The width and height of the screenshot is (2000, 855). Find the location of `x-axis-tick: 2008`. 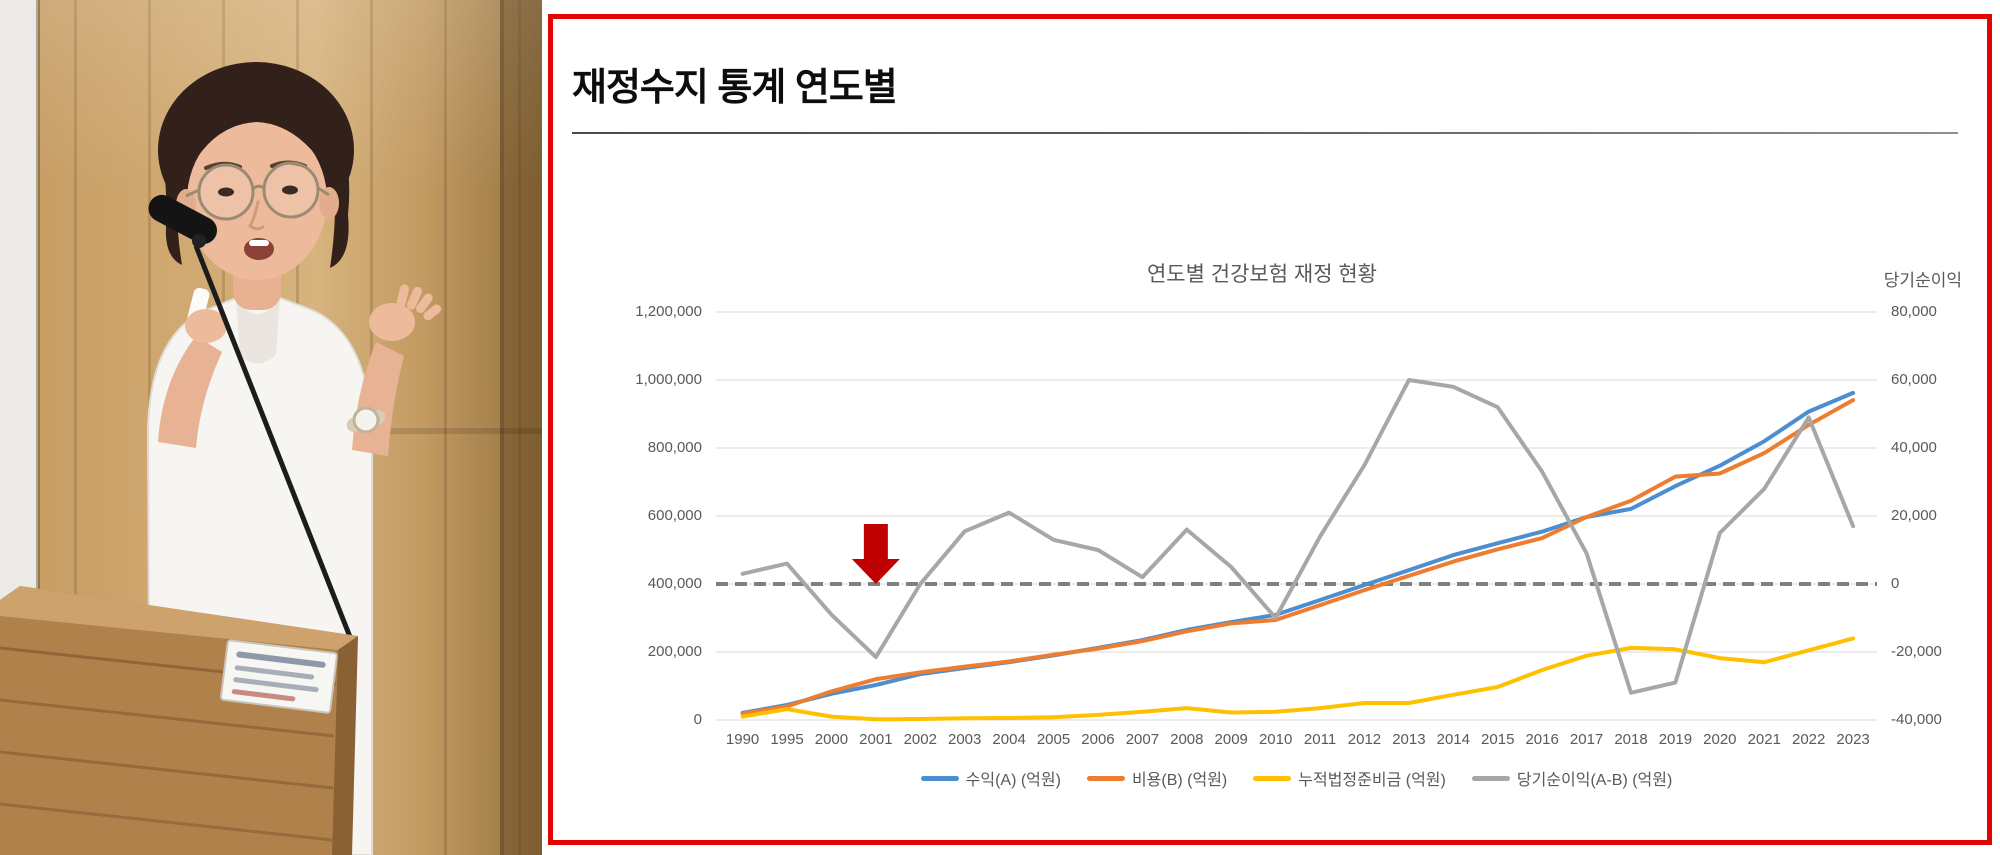

x-axis-tick: 2008 is located at coordinates (1187, 739).